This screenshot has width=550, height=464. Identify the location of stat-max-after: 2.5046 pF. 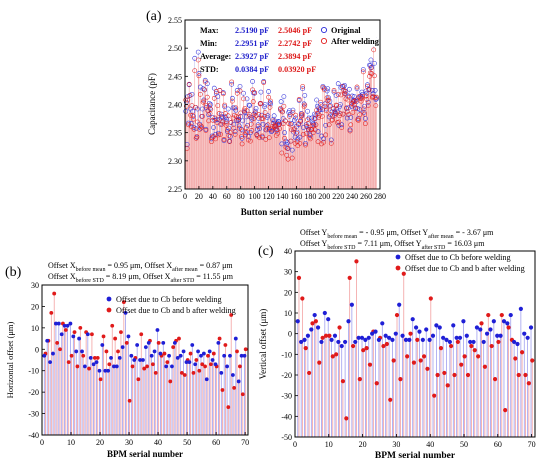
(295, 30).